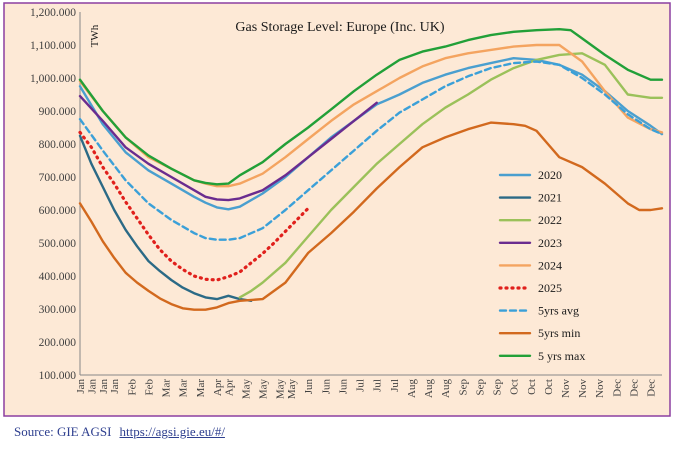 The image size is (674, 450). I want to click on y-tick-label: 600.000, so click(58, 211).